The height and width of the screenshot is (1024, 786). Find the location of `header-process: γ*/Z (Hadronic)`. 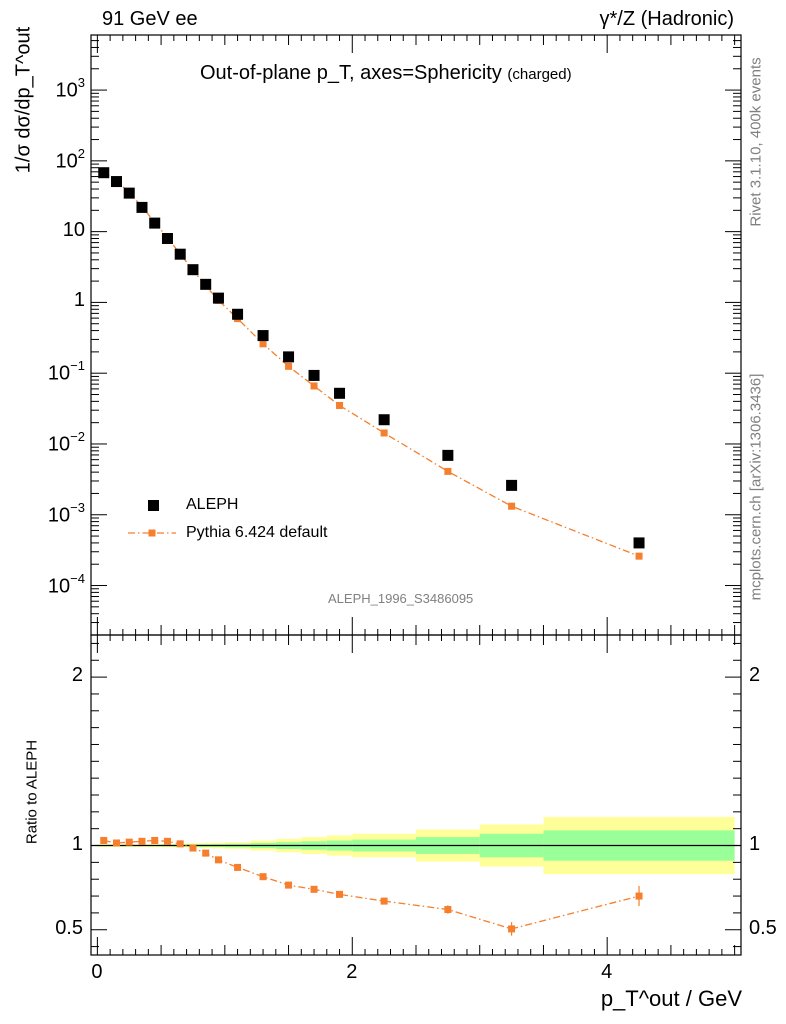

header-process: γ*/Z (Hadronic) is located at coordinates (666, 19).